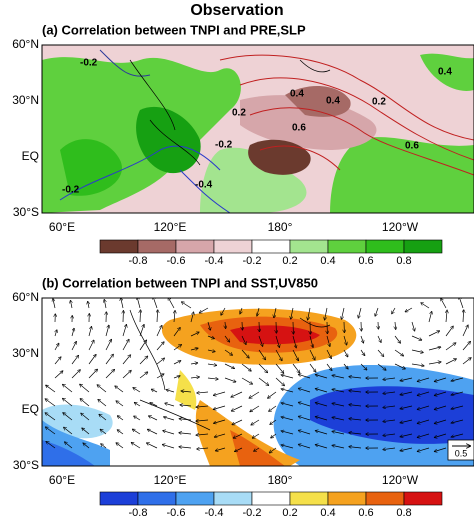 Image resolution: width=474 pixels, height=518 pixels. I want to click on lat-label: 30°S, so click(26, 212).